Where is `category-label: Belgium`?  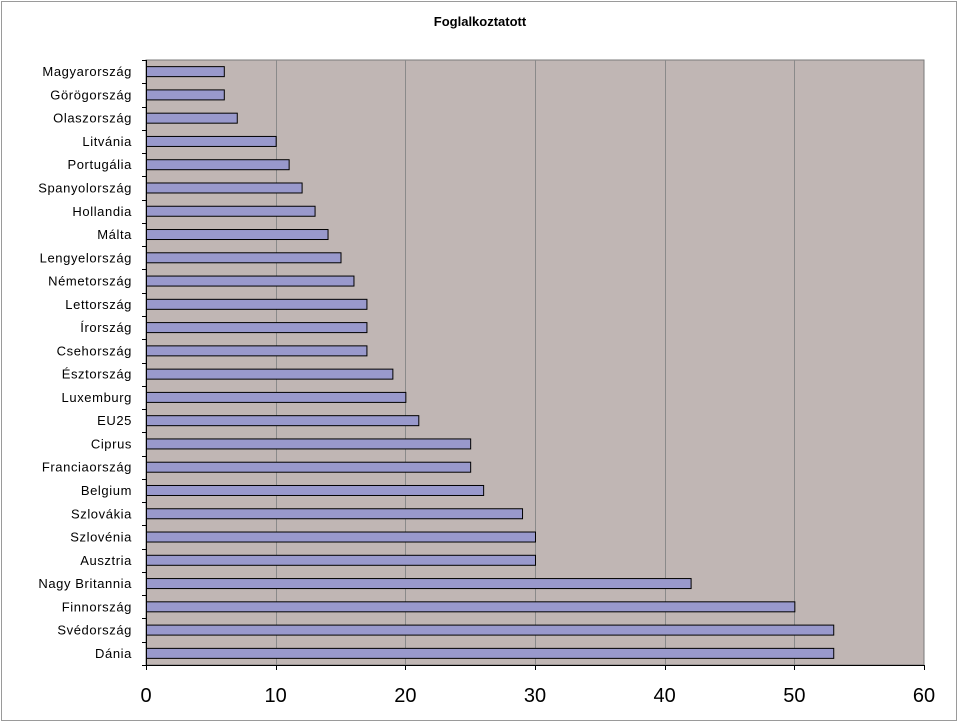
category-label: Belgium is located at coordinates (106, 490).